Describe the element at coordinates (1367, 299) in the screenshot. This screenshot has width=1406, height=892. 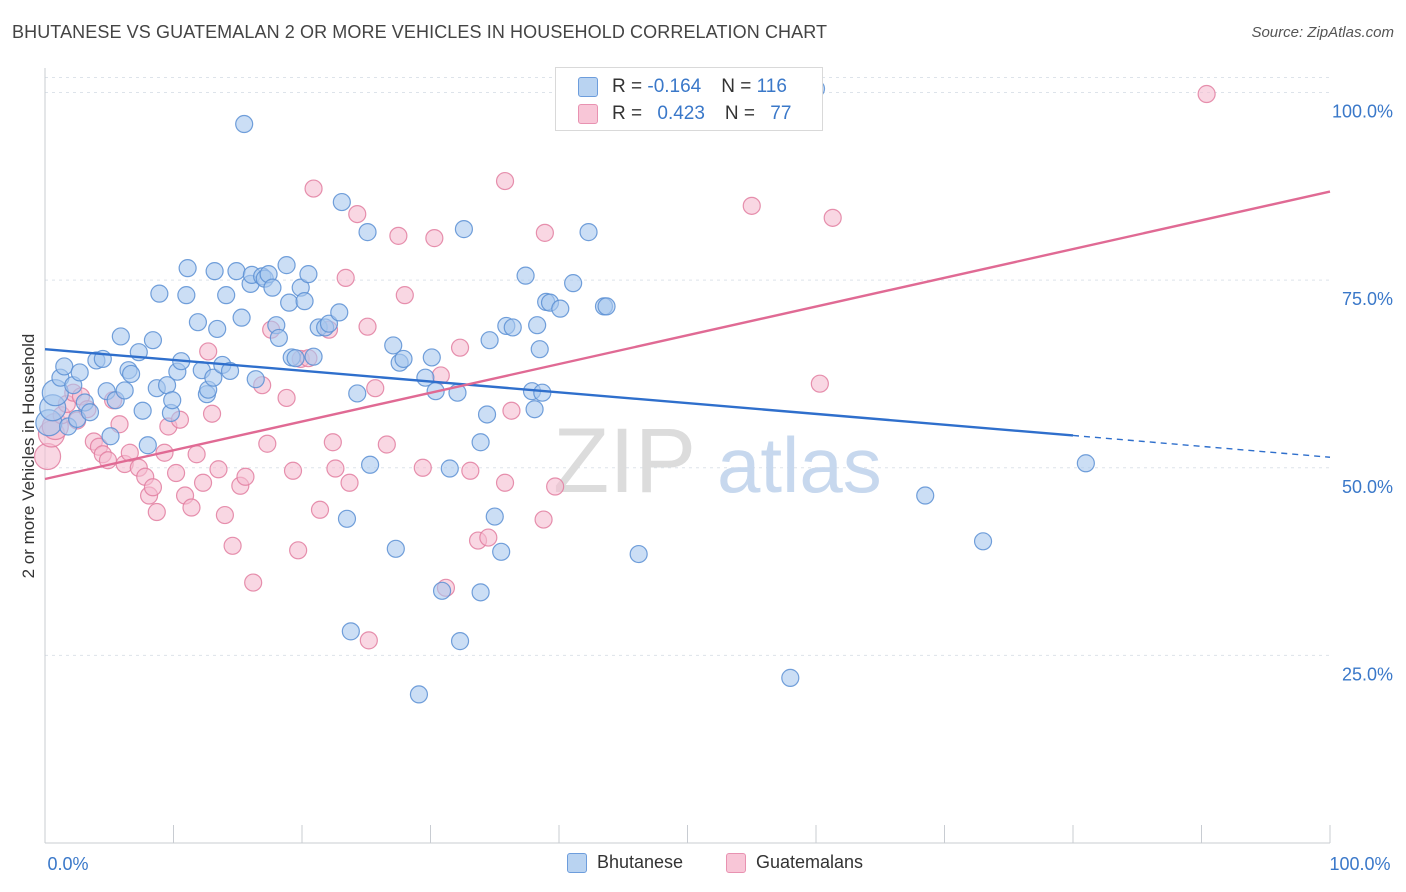
I see `y-tick-label: 75.0%` at that location.